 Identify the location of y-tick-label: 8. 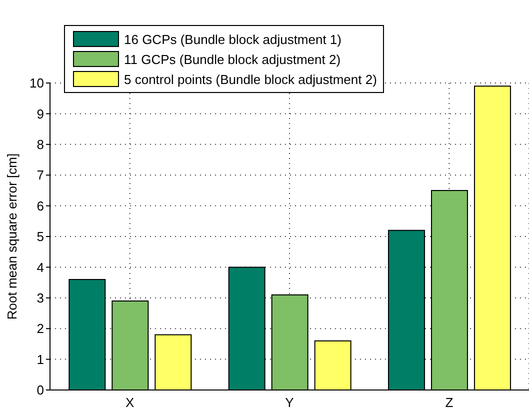
(40, 144).